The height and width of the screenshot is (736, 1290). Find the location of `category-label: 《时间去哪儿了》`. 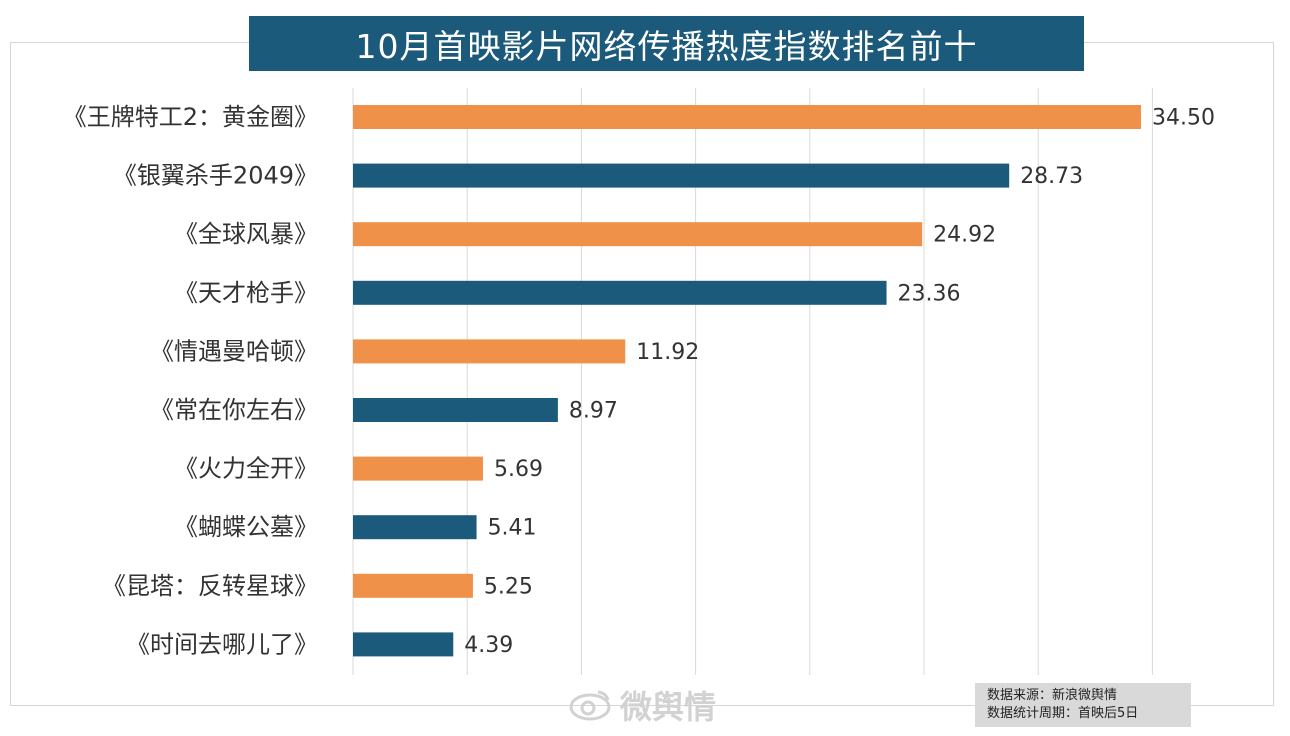

category-label: 《时间去哪儿了》 is located at coordinates (222, 644).